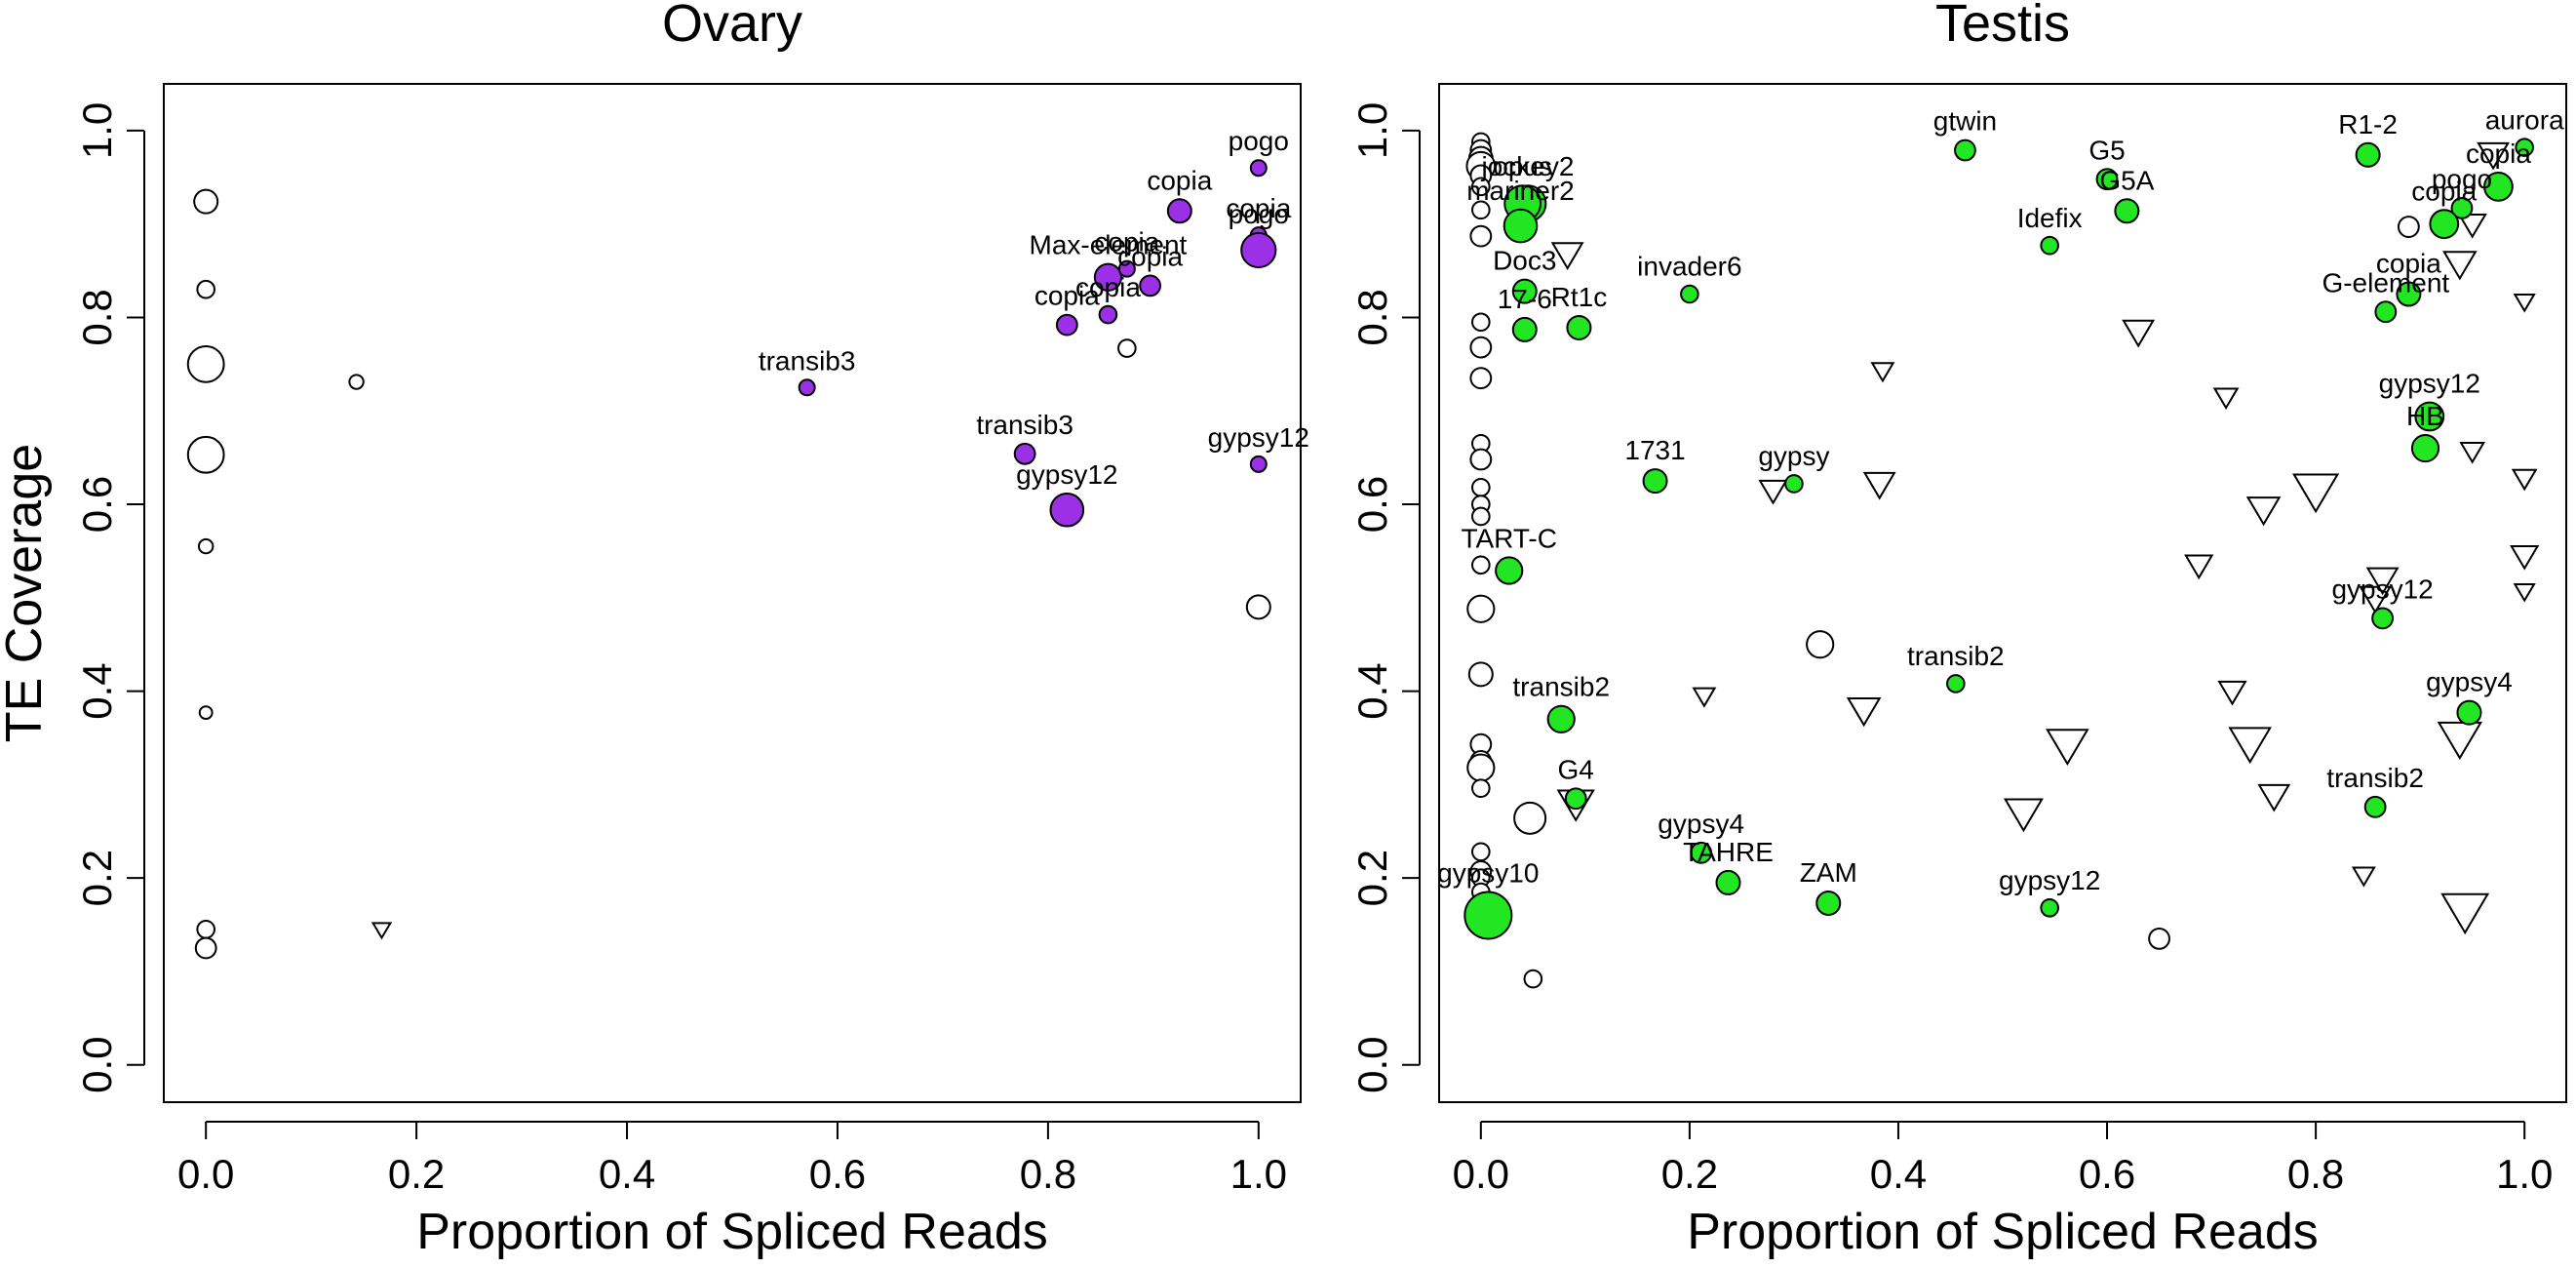 The width and height of the screenshot is (2576, 1268). I want to click on point-label: mariner2, so click(1520, 191).